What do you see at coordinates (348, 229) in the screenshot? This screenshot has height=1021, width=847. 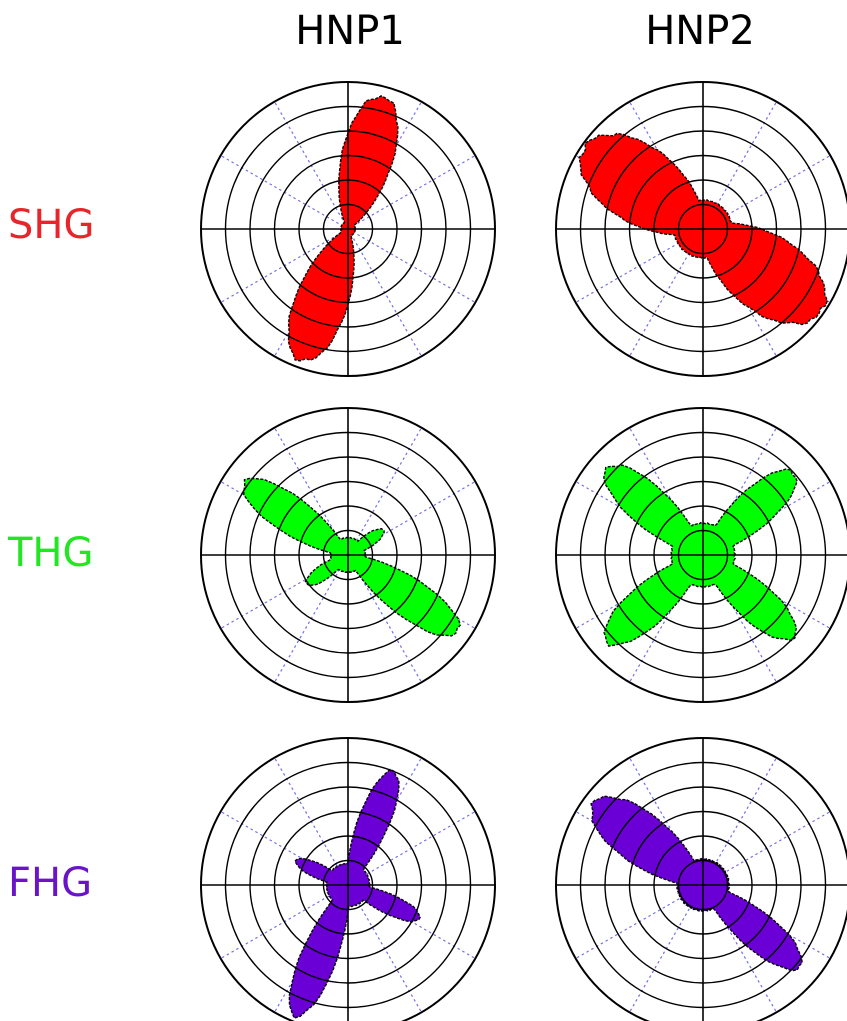 I see `polar-panel-shg-hnp1` at bounding box center [348, 229].